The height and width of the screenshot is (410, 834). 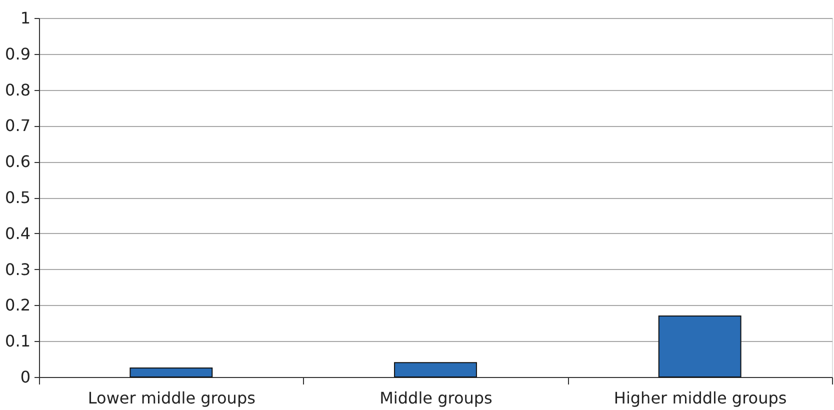 I want to click on y-tick-label: 0.5, so click(x=17, y=197).